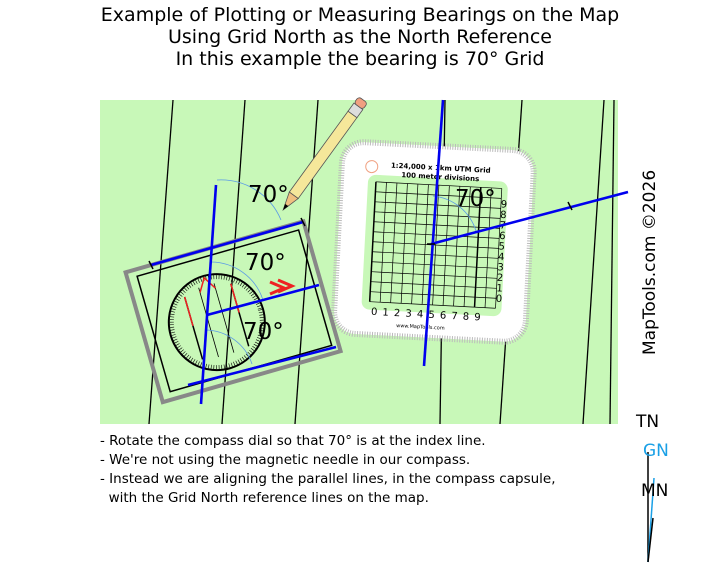 This screenshot has width=720, height=576. Describe the element at coordinates (374, 312) in the screenshot. I see `overlay-x-scale-label: 0` at that location.